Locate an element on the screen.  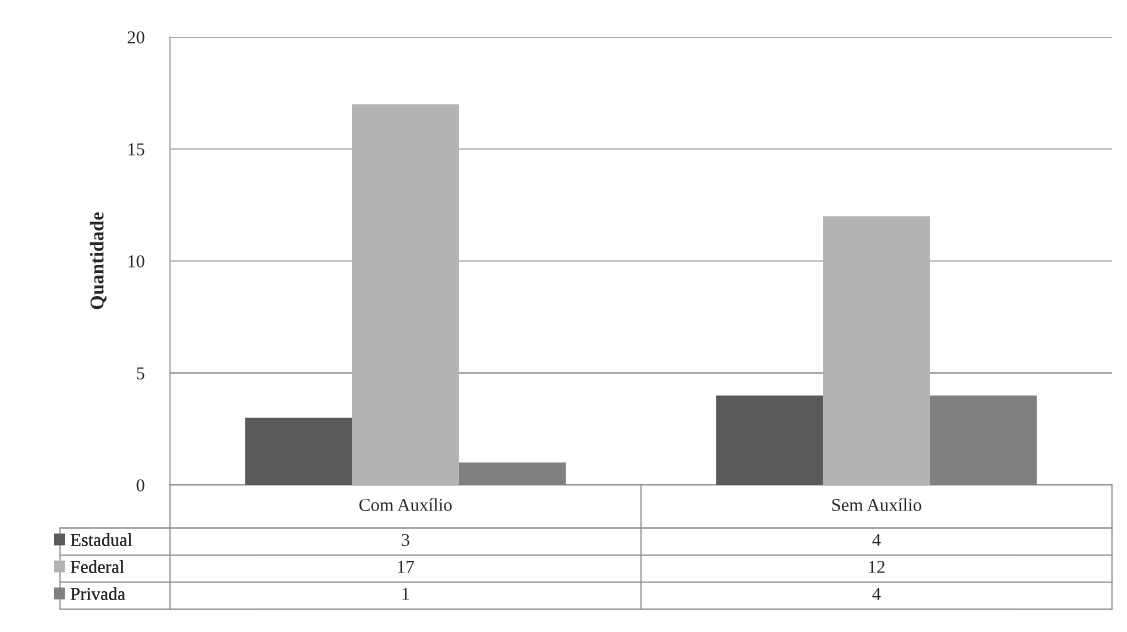
data-label: 1 is located at coordinates (405, 593).